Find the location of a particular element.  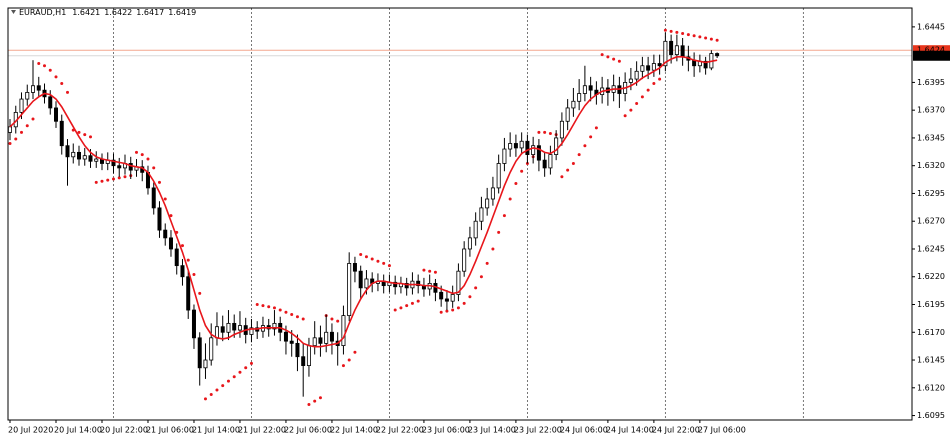

x-tick-label: 24 Jul 06:00 is located at coordinates (584, 430).